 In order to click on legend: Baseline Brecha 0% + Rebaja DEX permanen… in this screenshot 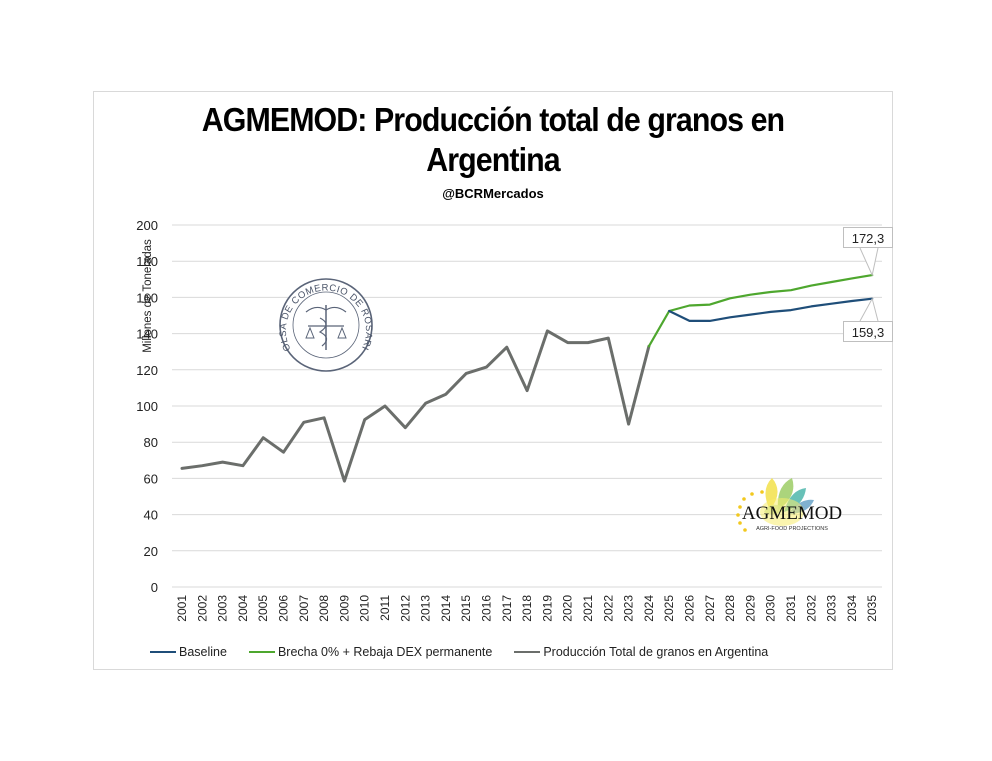, I will do `click(459, 652)`.